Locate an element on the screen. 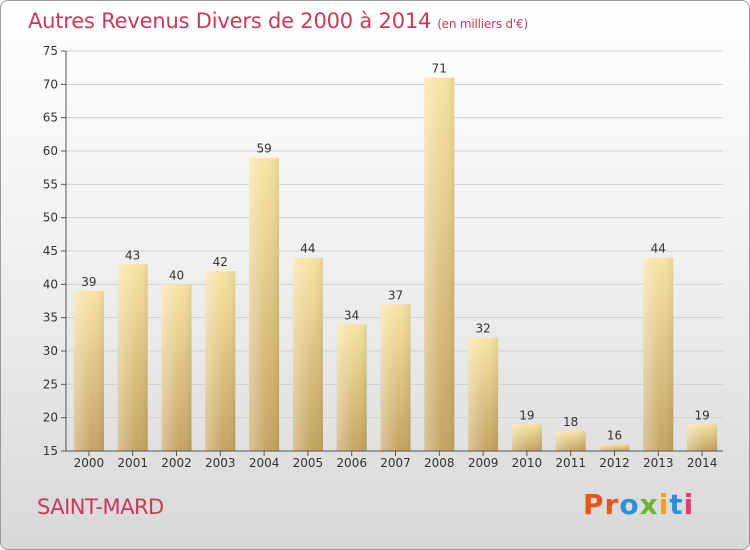  bar-group: 34 is located at coordinates (351, 379).